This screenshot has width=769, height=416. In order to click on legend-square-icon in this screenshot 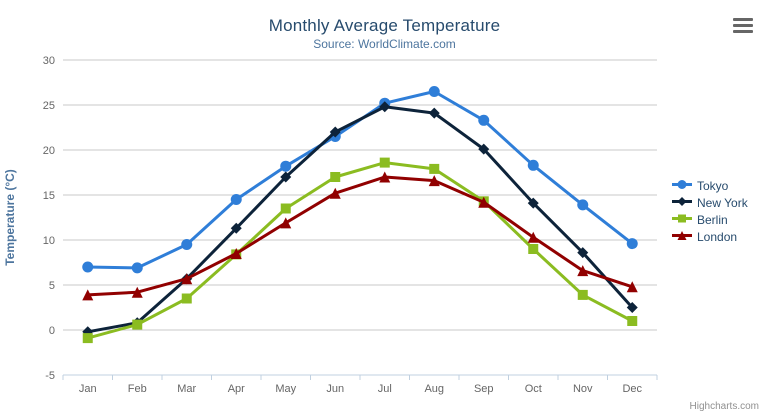, I will do `click(682, 220)`.